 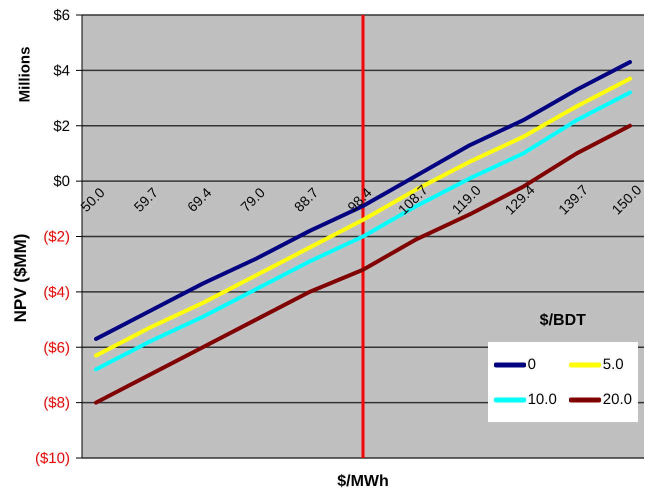 What do you see at coordinates (56, 292) in the screenshot?
I see `y-tick-label: ($4)` at bounding box center [56, 292].